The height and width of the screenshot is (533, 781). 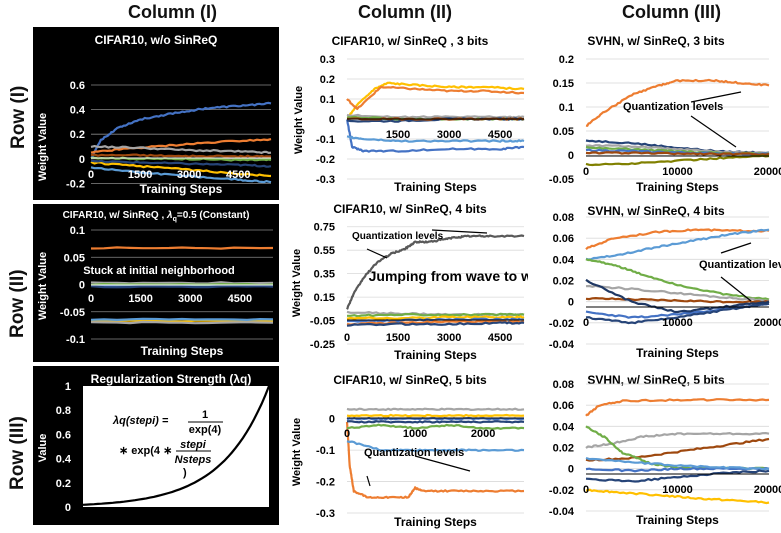 I want to click on y-tick-label: 0.4, so click(x=64, y=460).